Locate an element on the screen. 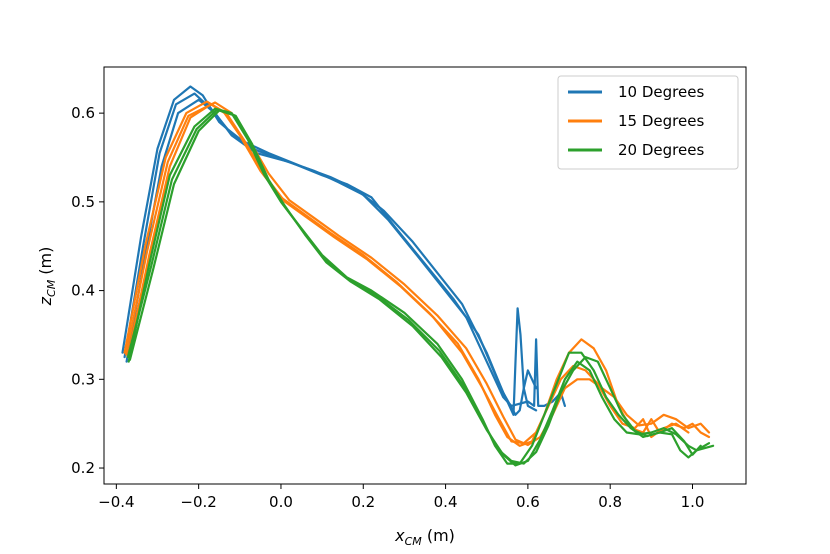 This screenshot has height=554, width=830. x-axis: −0.4 −0.2 0.0 0.2 0.4 0.6 0.8 1.0 is located at coordinates (401, 497).